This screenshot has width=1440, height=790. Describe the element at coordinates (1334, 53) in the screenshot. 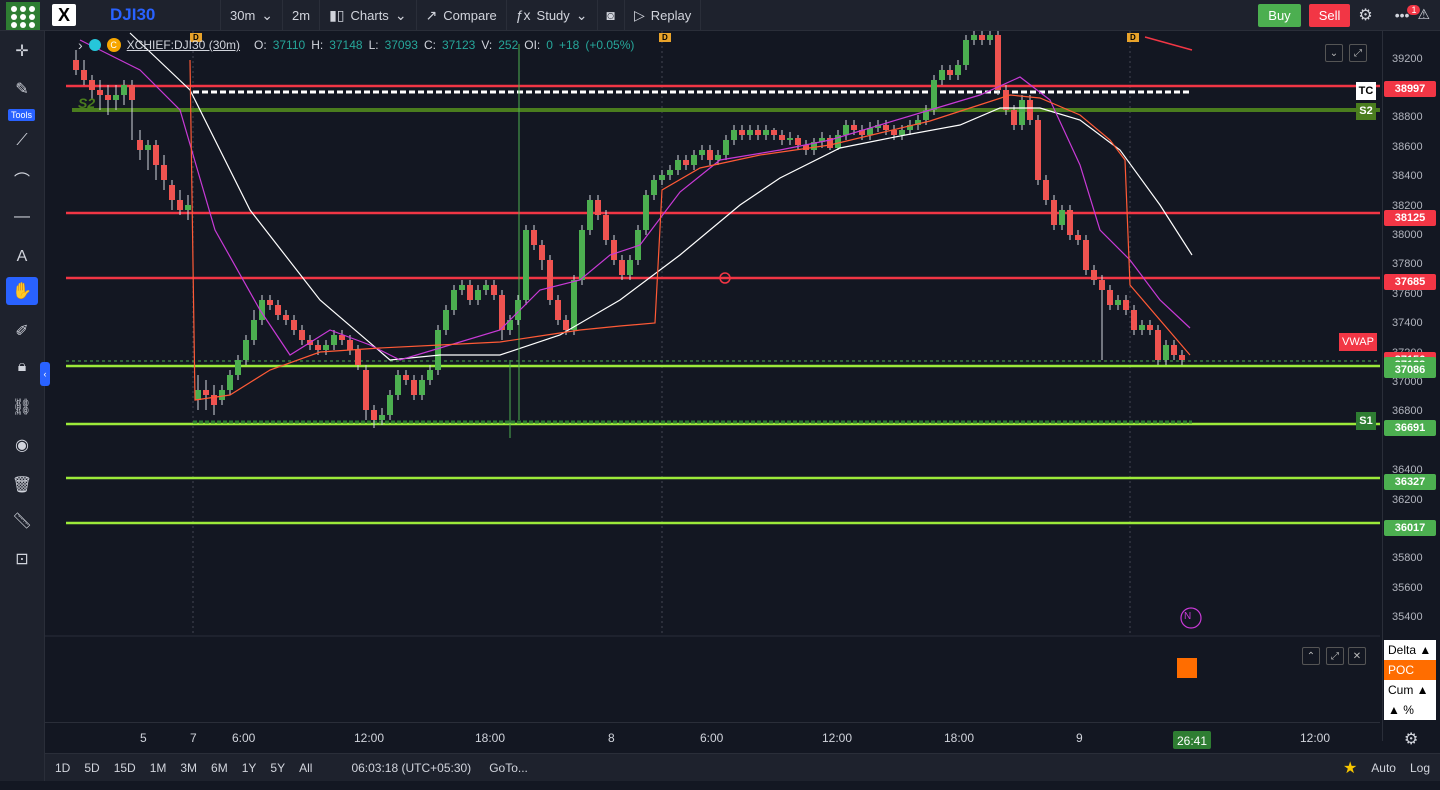

I see `collapse-pane-icon: ⌄` at that location.